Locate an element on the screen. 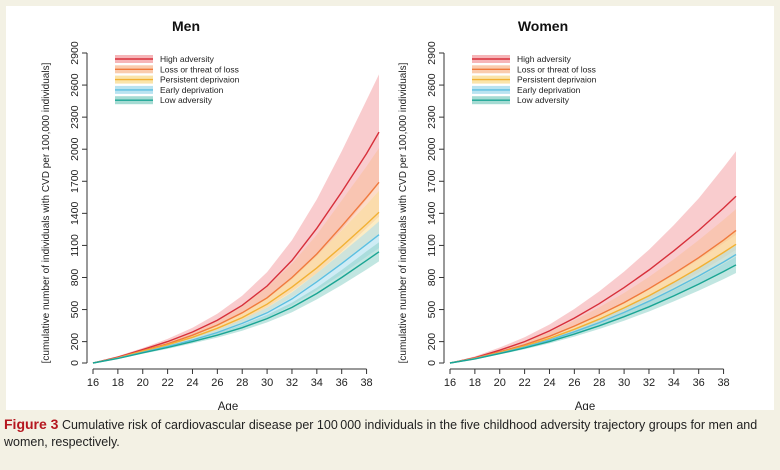 This screenshot has width=780, height=470. series-line-persistent-deprivaion is located at coordinates (236, 287).